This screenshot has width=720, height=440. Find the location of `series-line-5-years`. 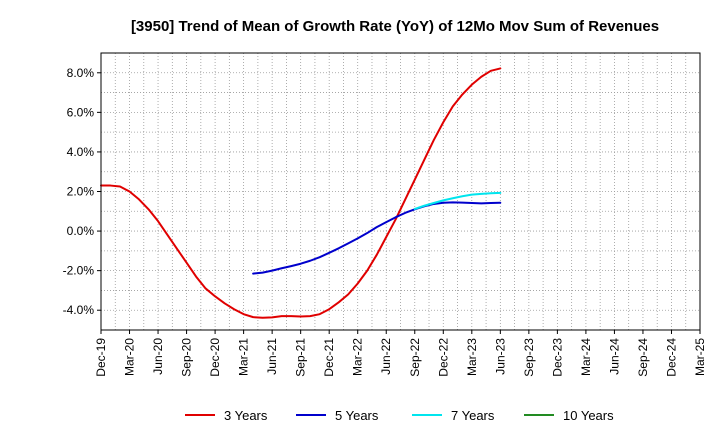

series-line-5-years is located at coordinates (377, 238).